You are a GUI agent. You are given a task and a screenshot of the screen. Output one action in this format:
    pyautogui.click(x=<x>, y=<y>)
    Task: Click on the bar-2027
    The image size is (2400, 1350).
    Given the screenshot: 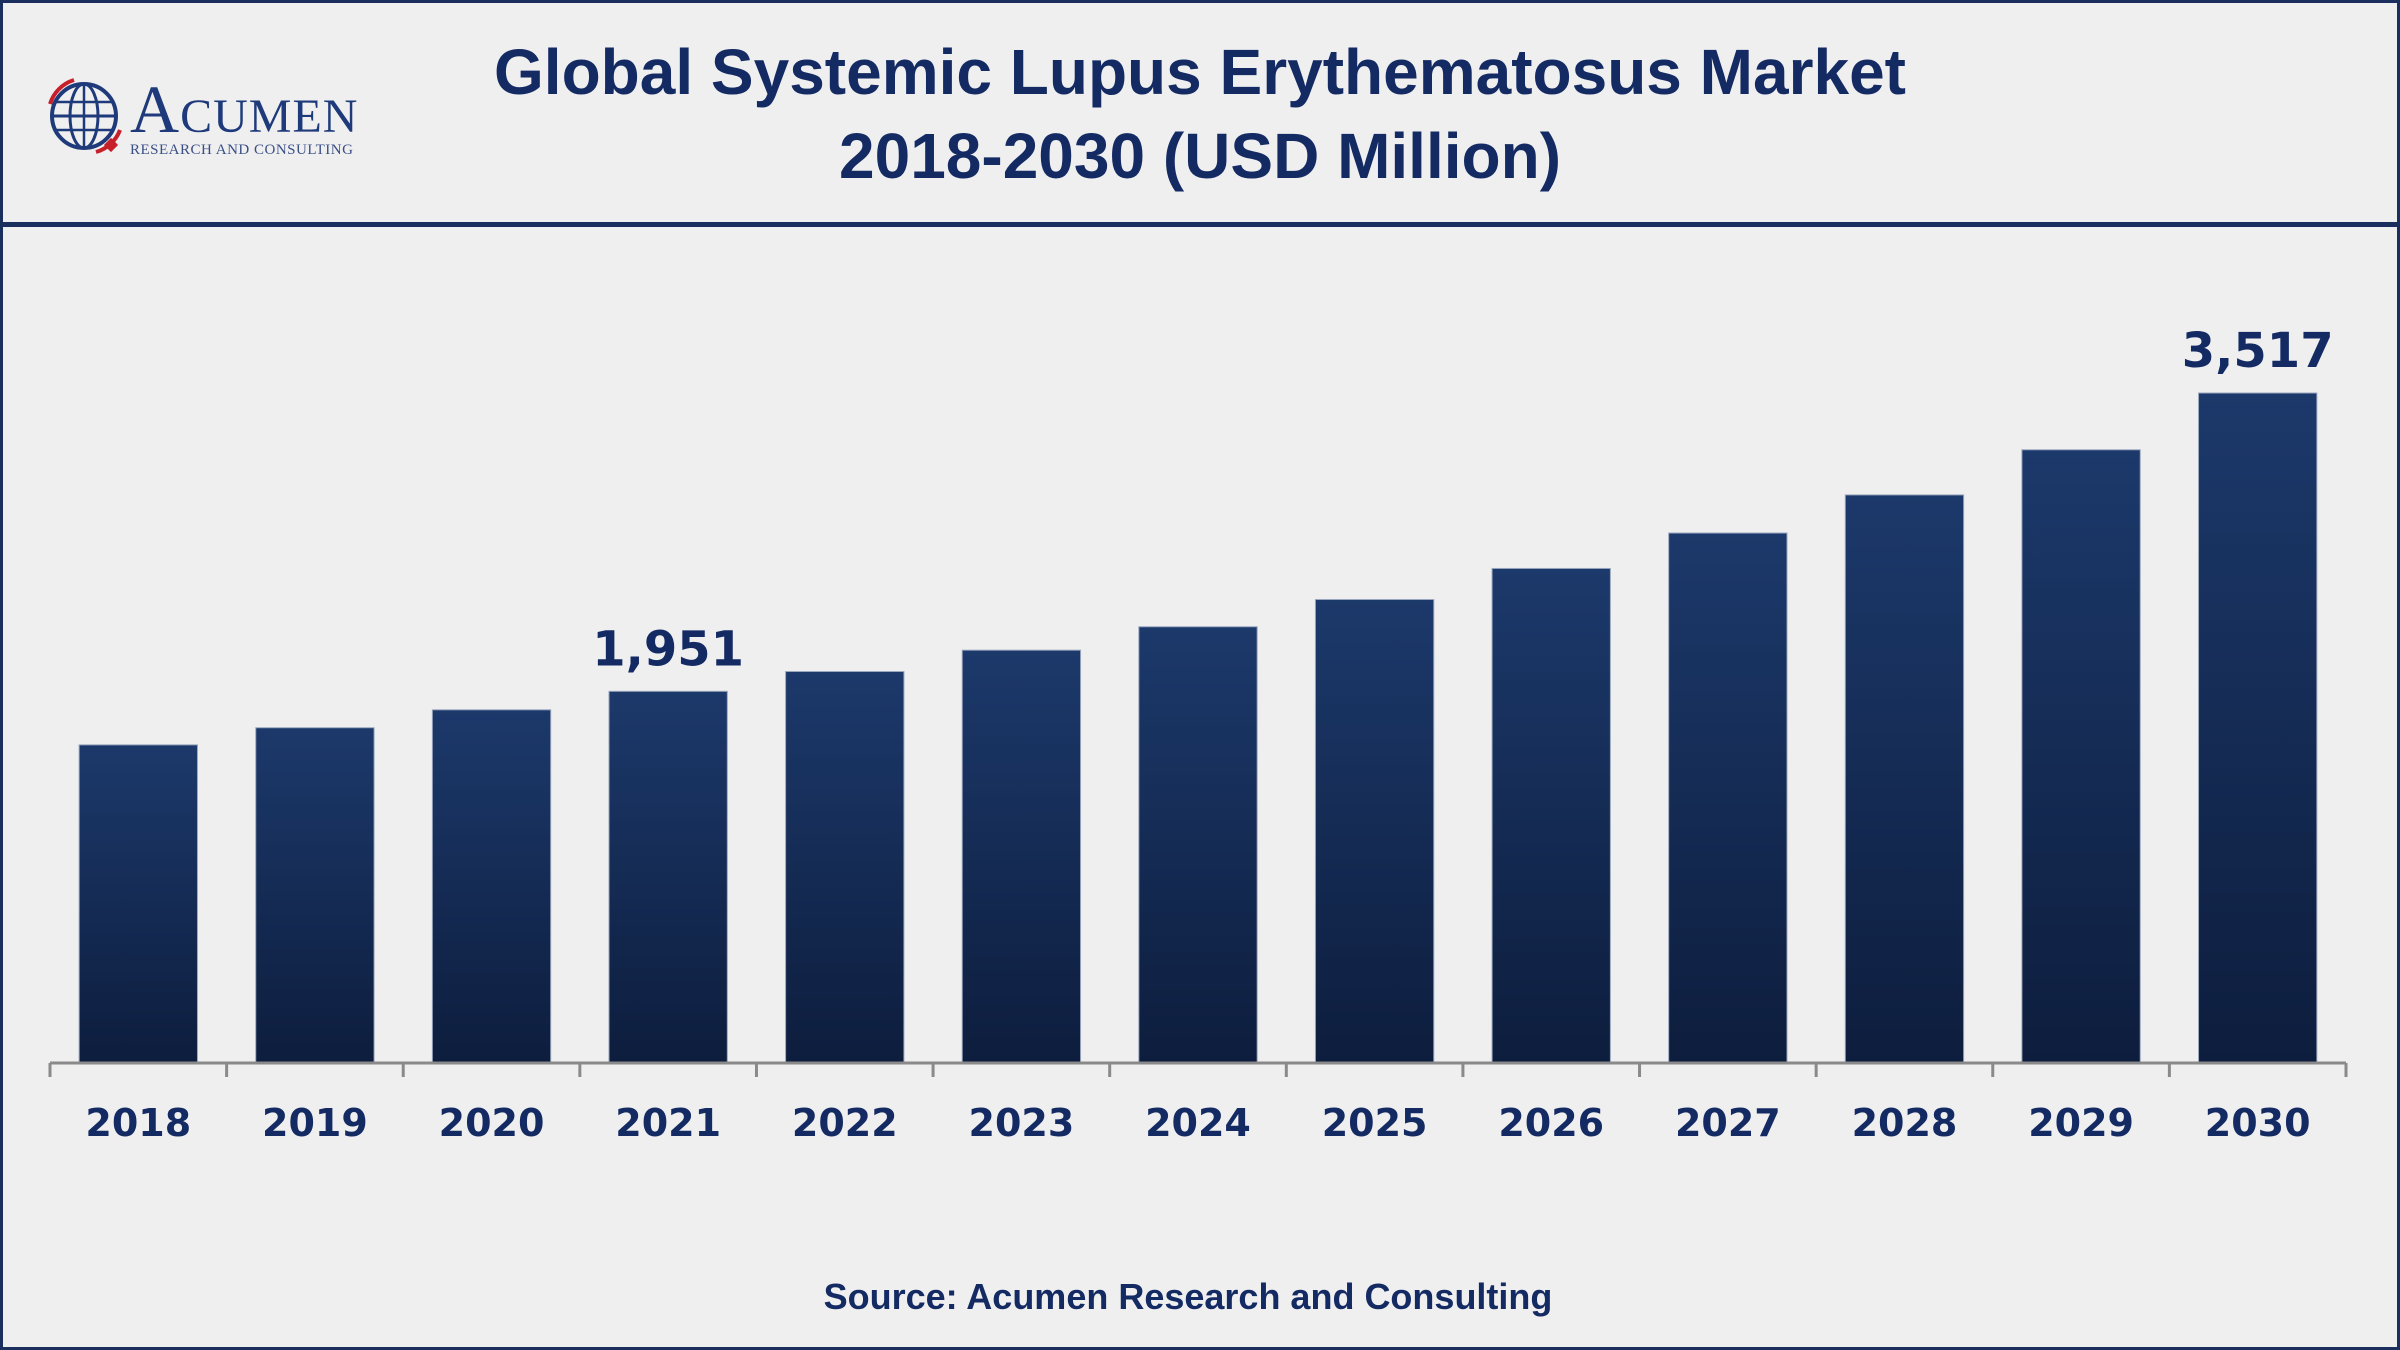 What is the action you would take?
    pyautogui.click(x=1728, y=798)
    